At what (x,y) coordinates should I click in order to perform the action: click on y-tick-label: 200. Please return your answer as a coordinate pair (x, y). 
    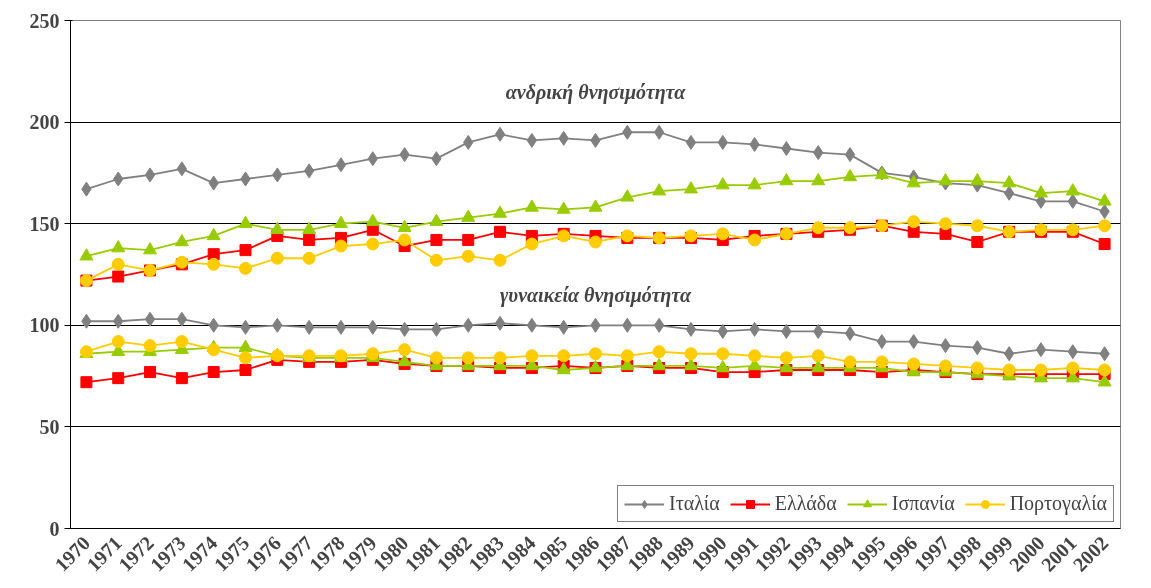
    Looking at the image, I should click on (44, 122).